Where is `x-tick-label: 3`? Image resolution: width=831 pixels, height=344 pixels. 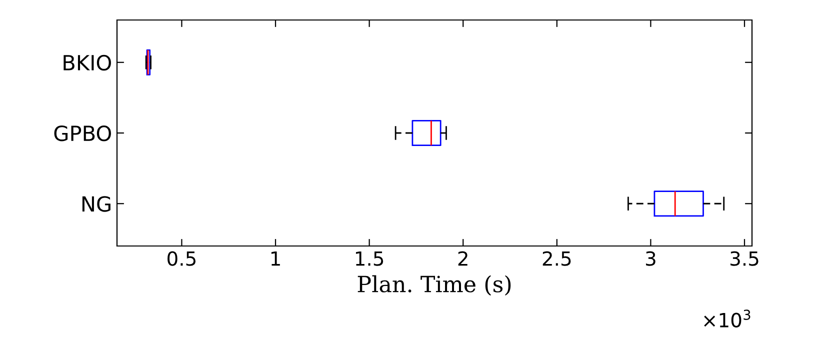 x-tick-label: 3 is located at coordinates (651, 258).